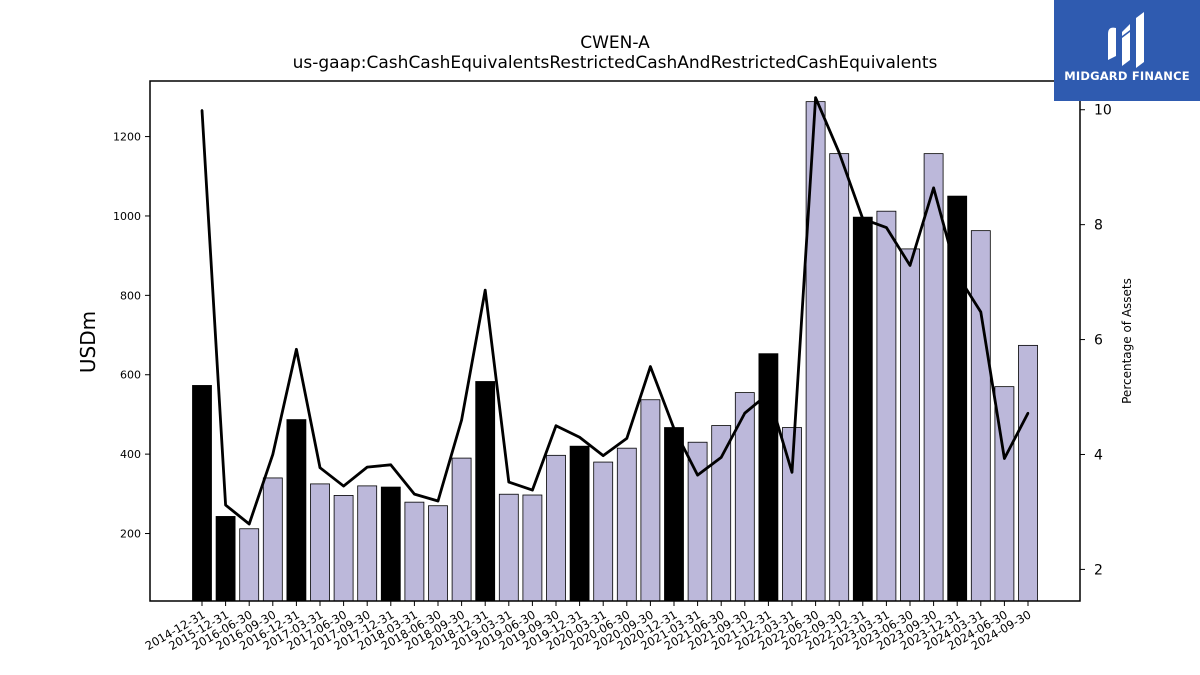 Image resolution: width=1200 pixels, height=675 pixels. I want to click on y2-tick-label: 6, so click(1098, 341).